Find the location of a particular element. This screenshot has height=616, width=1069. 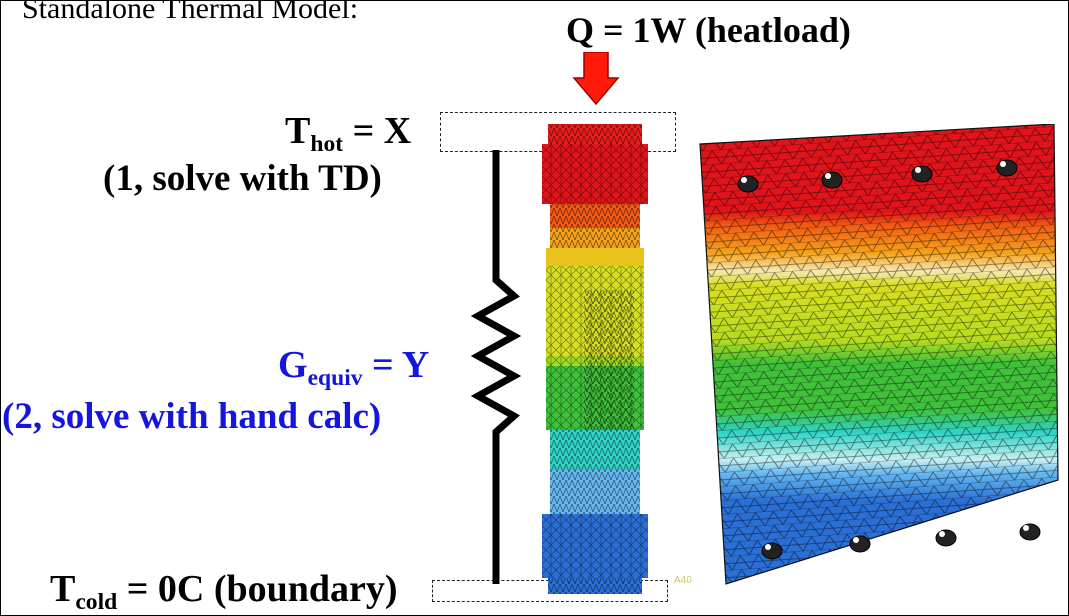

t-cold-label: Tcold = 0C (boundary) is located at coordinates (224, 592).